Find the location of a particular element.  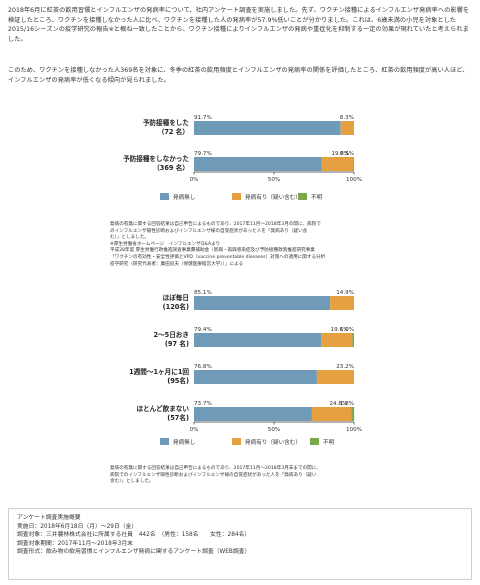

category-label: ほとんど飲まない is located at coordinates (162, 408).